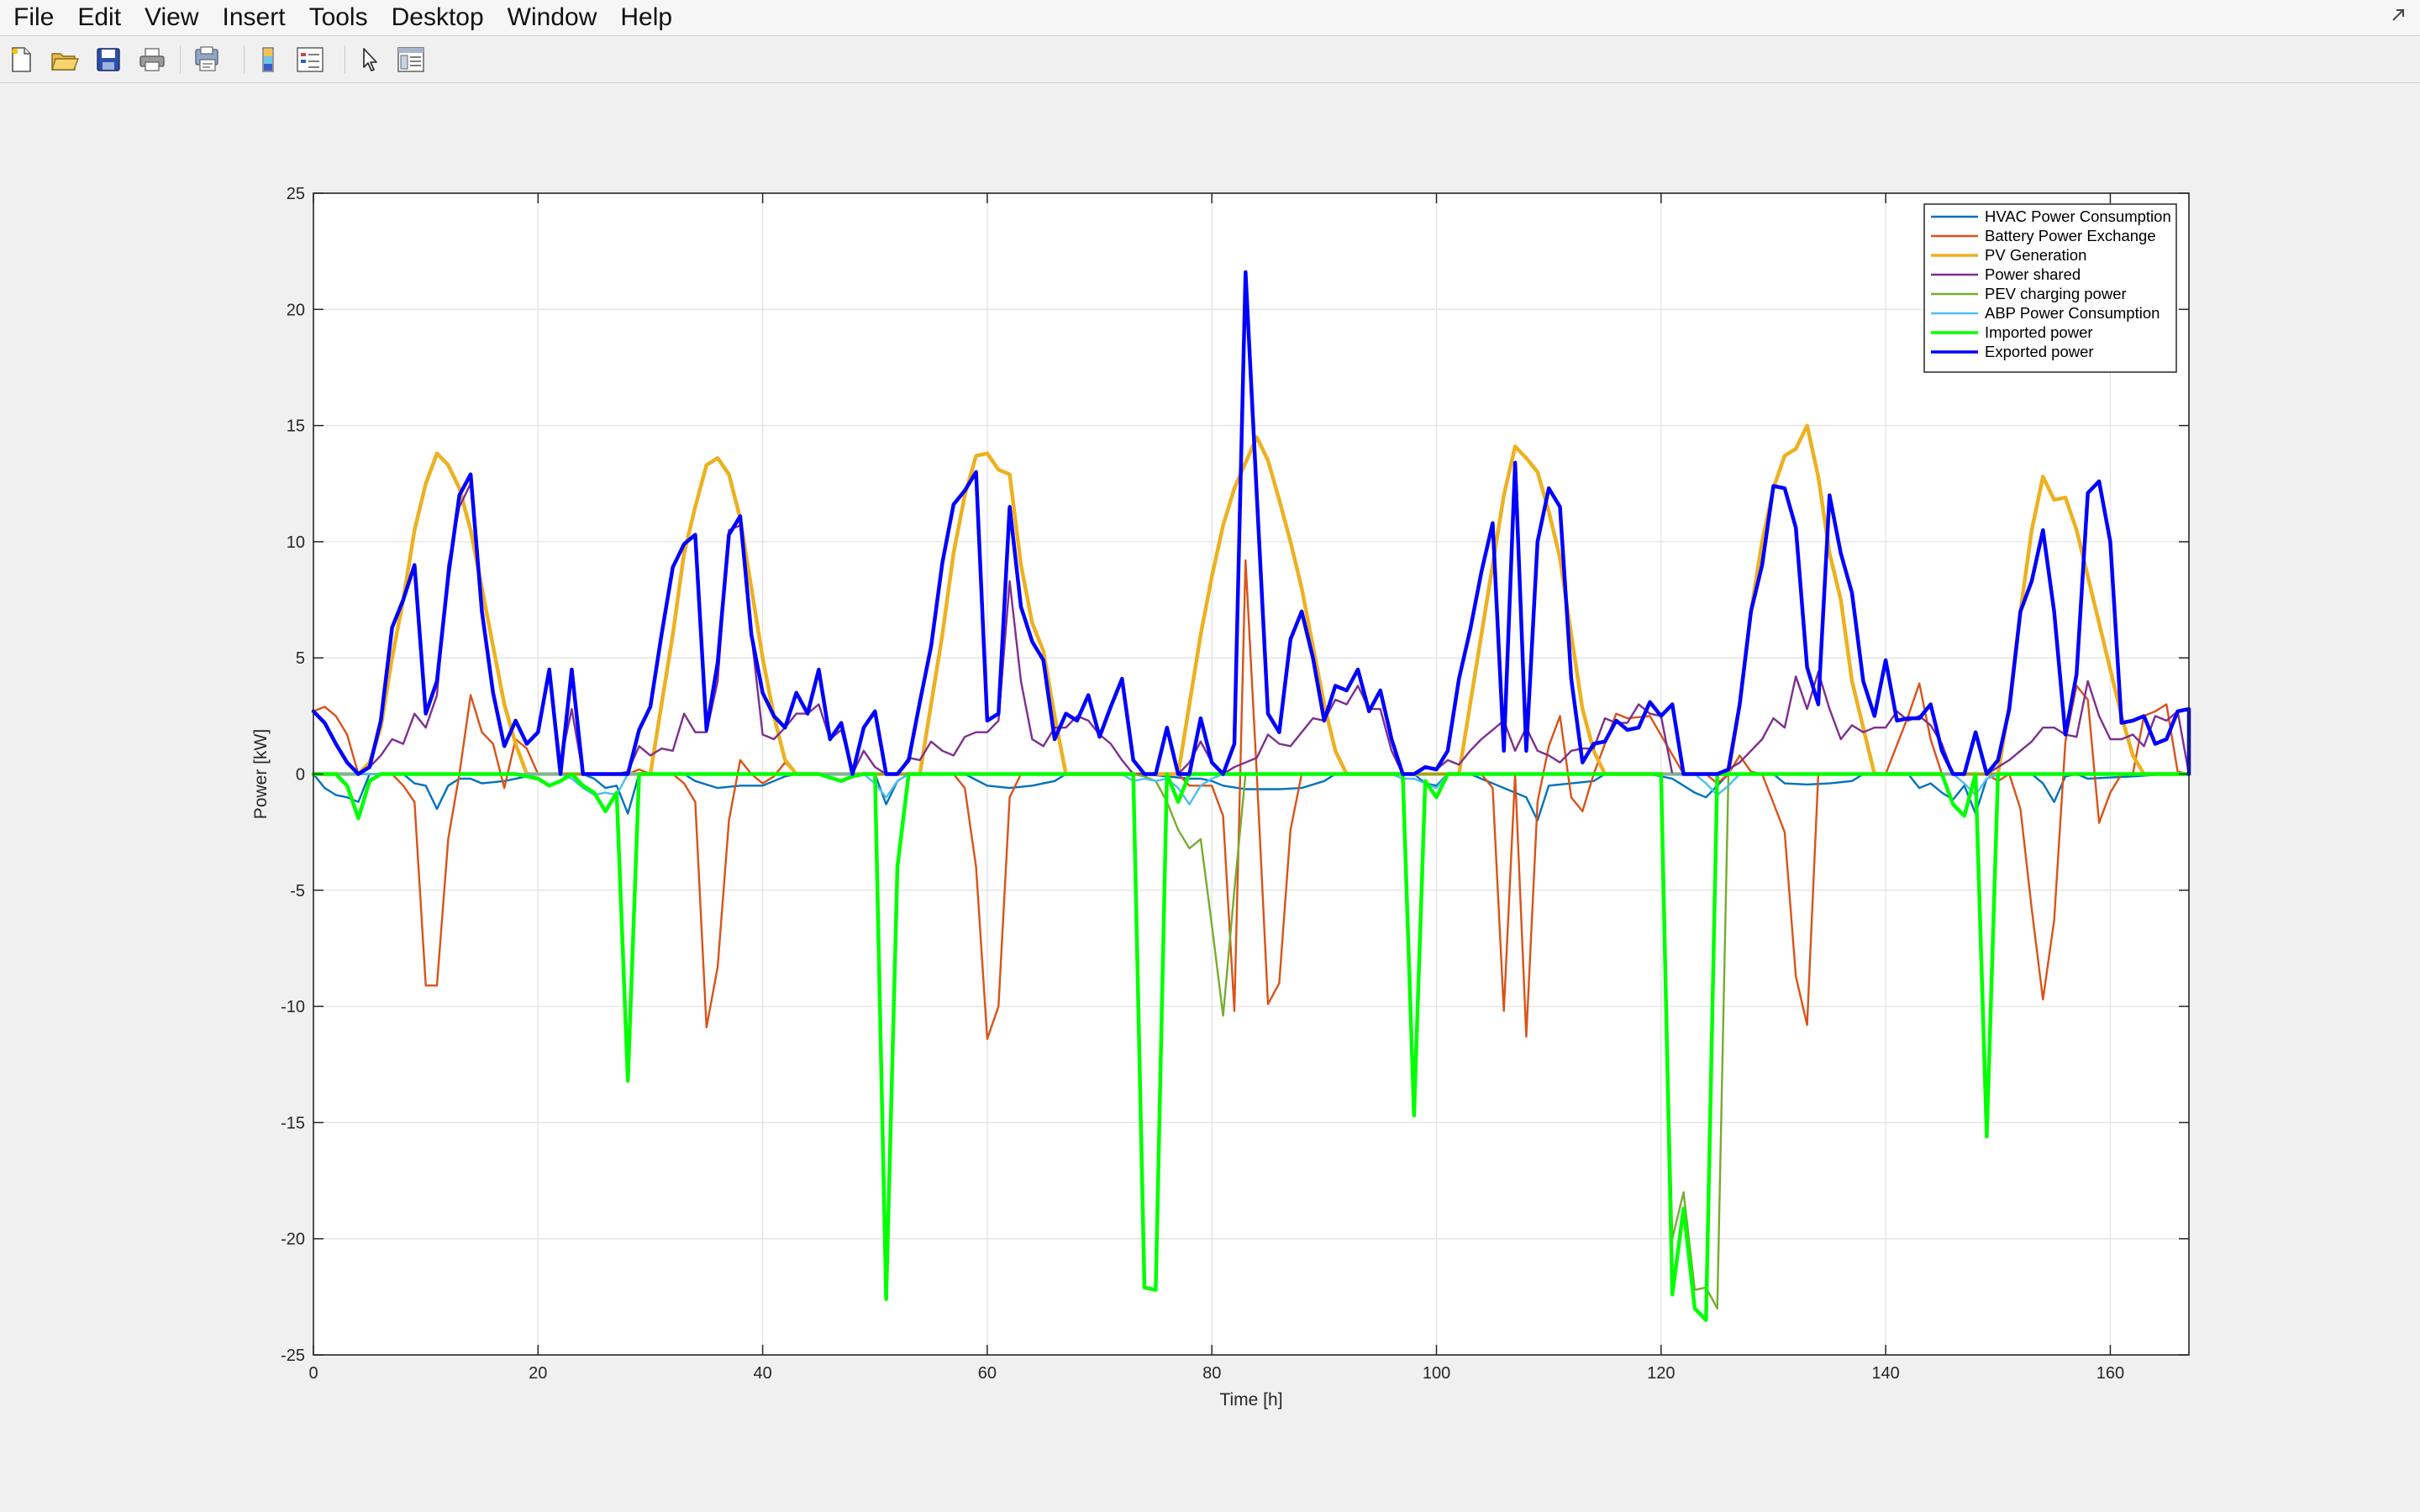 The width and height of the screenshot is (2420, 1512). What do you see at coordinates (21, 60) in the screenshot?
I see `new-figure-icon` at bounding box center [21, 60].